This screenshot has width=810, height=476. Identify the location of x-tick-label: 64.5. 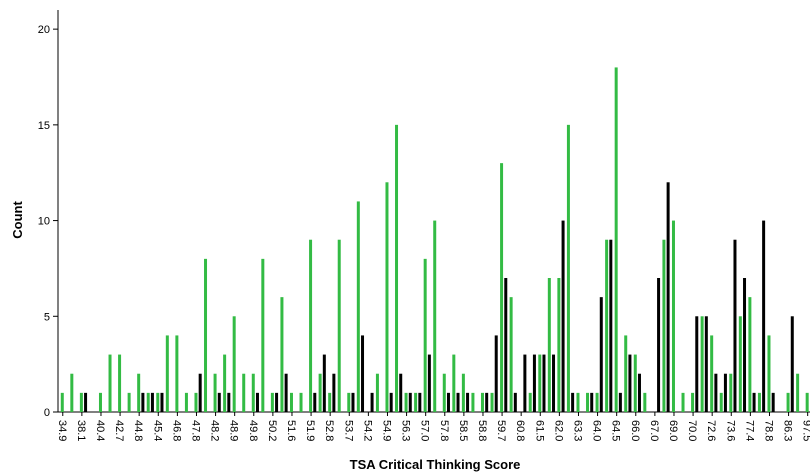
(616, 430).